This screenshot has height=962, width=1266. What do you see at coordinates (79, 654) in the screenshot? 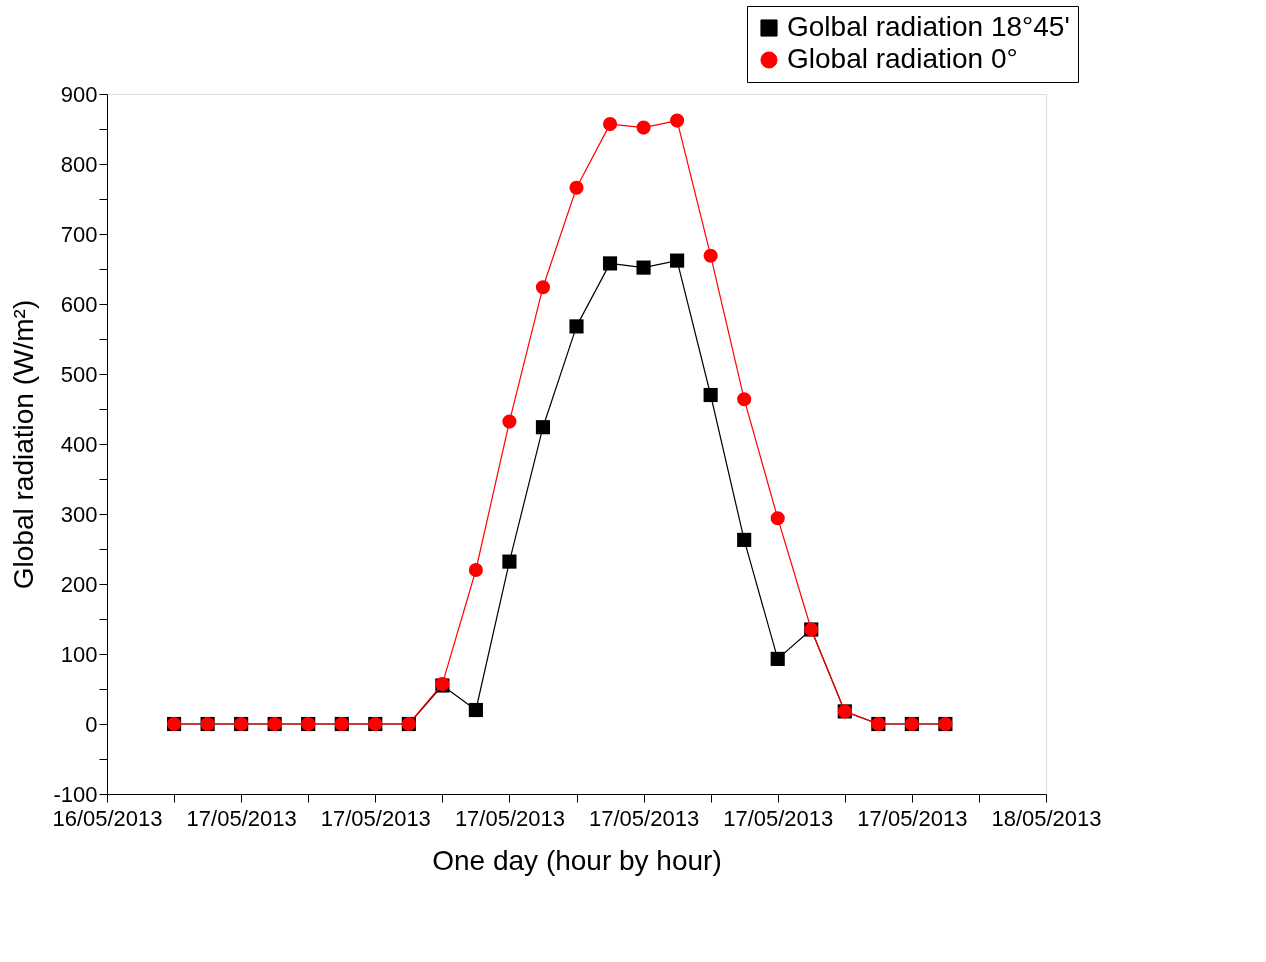
I see `y-tick-label: 100` at bounding box center [79, 654].